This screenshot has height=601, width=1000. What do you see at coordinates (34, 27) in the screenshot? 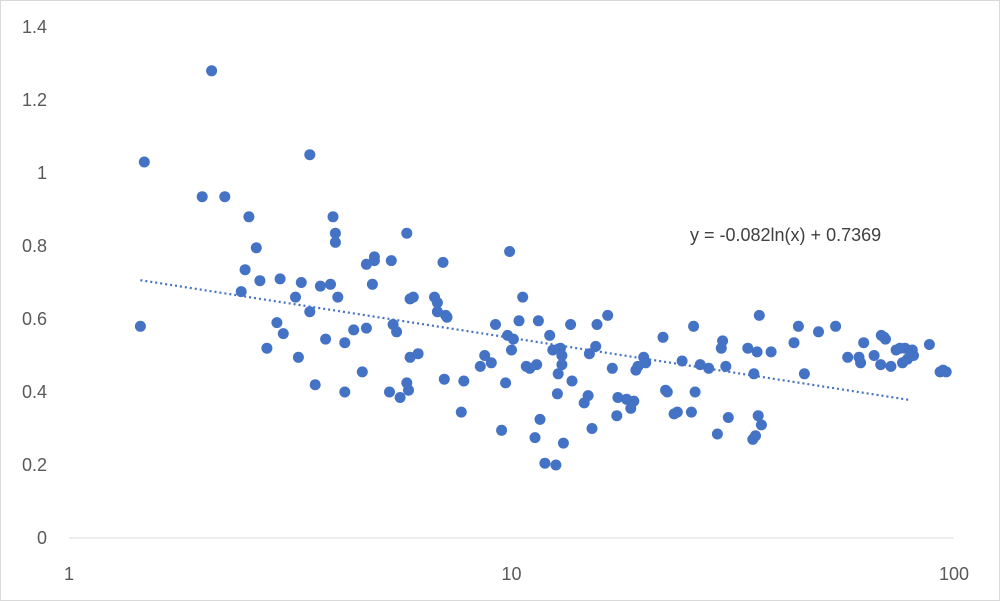
I see `y-tick-label: 1.4` at bounding box center [34, 27].